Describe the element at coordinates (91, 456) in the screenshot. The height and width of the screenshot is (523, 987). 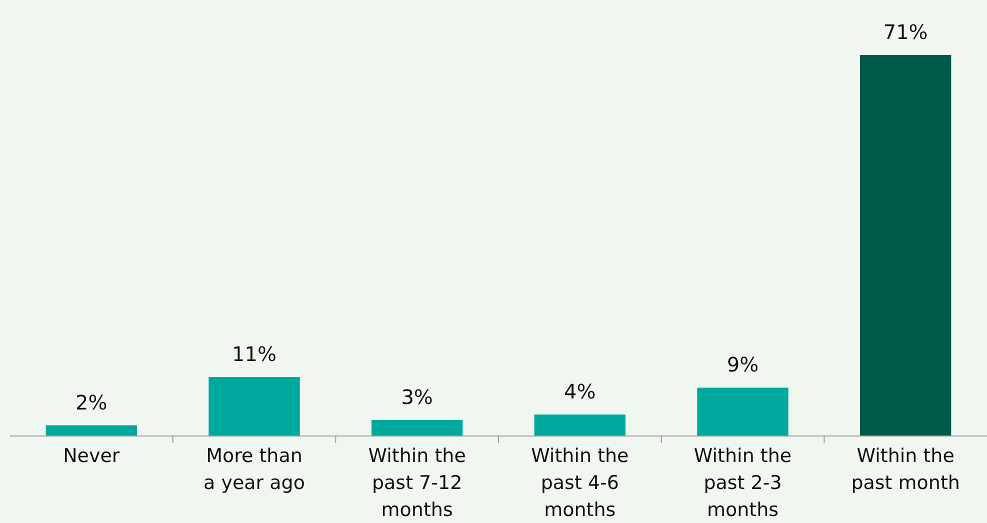
I see `x-tick-label: Never` at that location.